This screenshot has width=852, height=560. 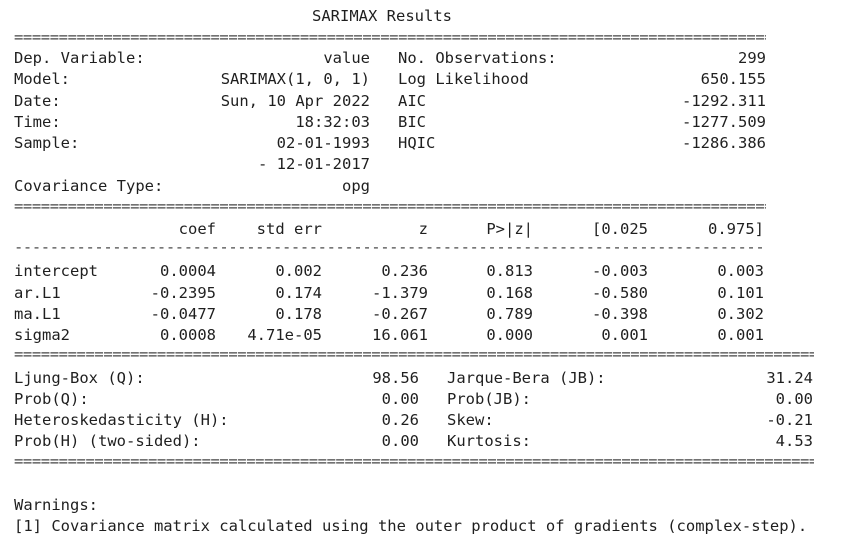 I want to click on col-ci-lower: [0.025, so click(x=620, y=229).